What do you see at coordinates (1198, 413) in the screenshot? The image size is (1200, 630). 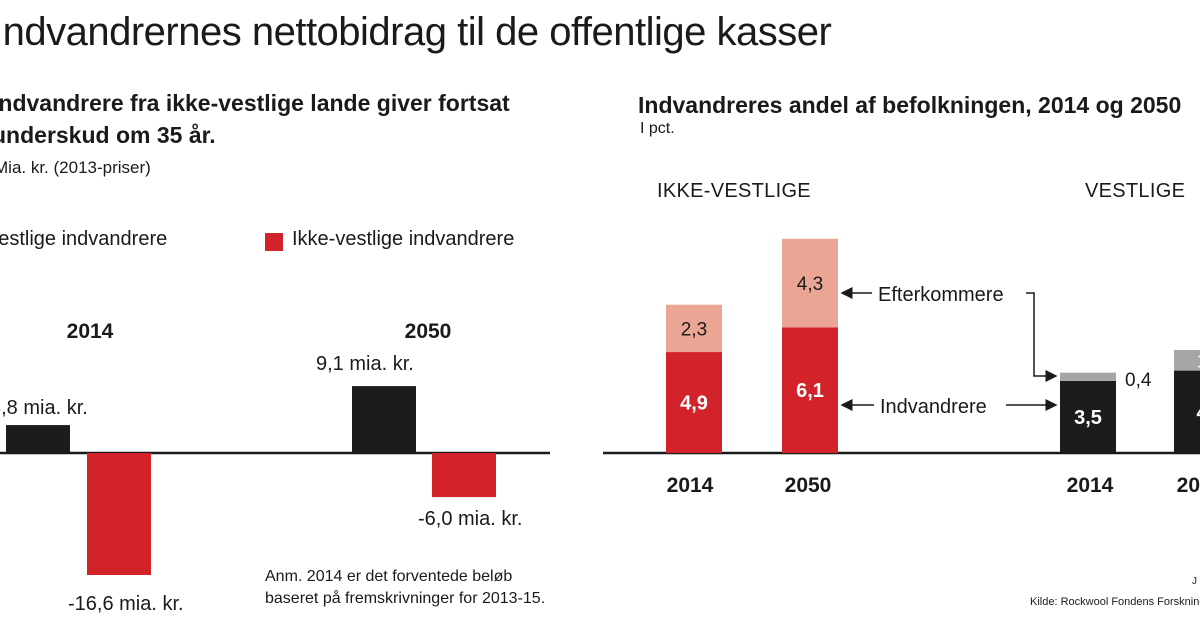 I see `right-data-label-indvandrere-vestlige-2050: 4` at bounding box center [1198, 413].